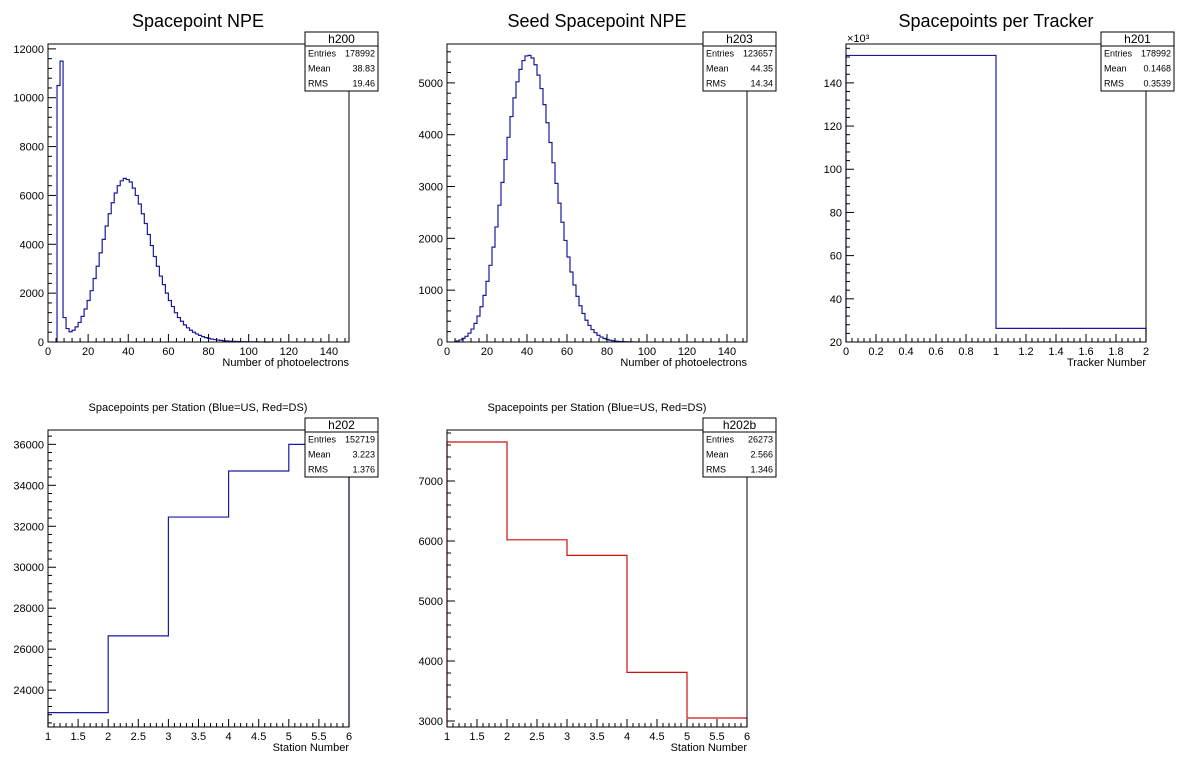 The height and width of the screenshot is (772, 1196). What do you see at coordinates (596, 737) in the screenshot?
I see `x-tick-label: 3.5` at bounding box center [596, 737].